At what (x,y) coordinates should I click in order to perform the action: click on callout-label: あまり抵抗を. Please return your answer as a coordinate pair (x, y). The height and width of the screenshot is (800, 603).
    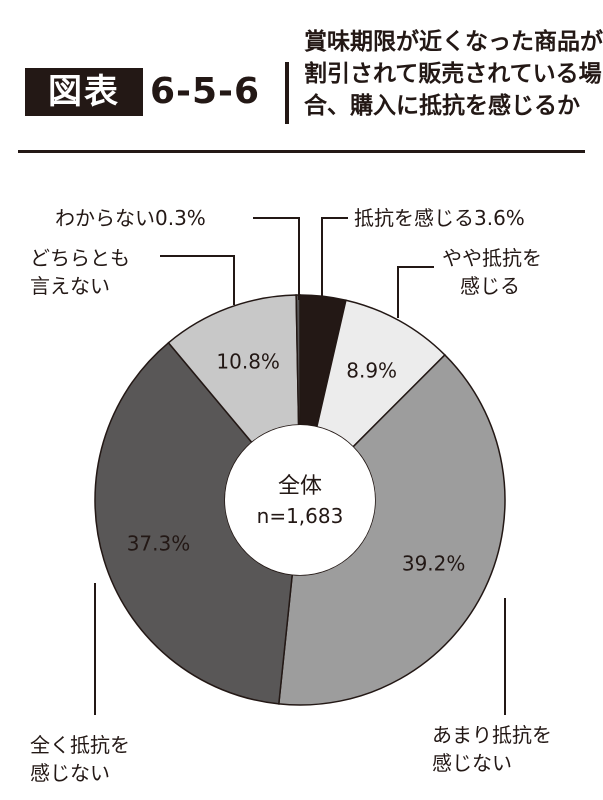
    Looking at the image, I should click on (492, 735).